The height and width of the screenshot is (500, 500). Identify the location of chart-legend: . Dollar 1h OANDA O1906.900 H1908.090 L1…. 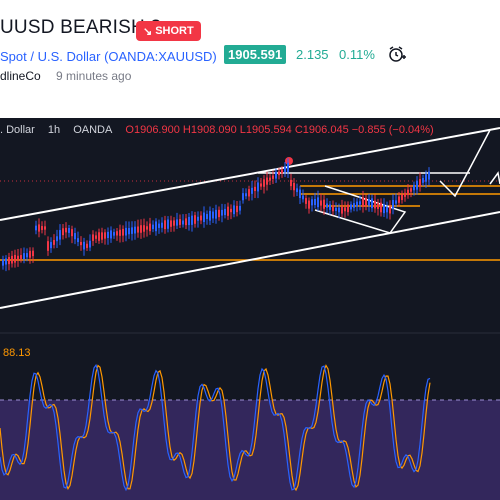
(217, 130).